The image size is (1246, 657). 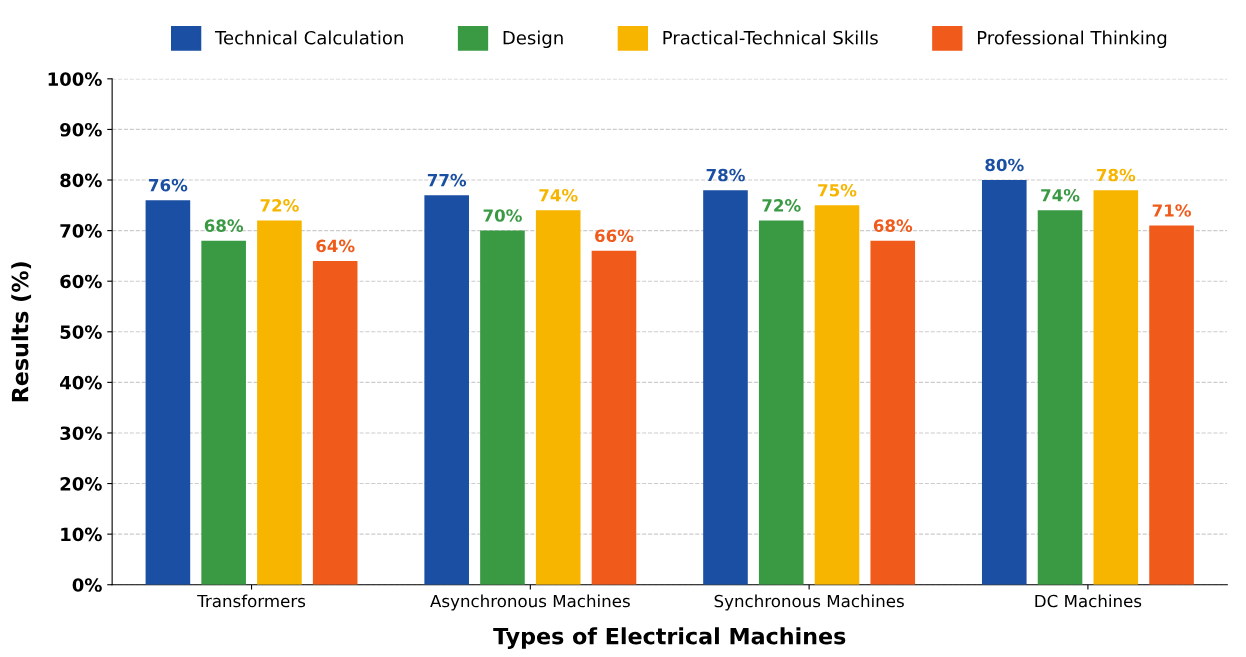 What do you see at coordinates (502, 215) in the screenshot?
I see `data-label: 70%` at bounding box center [502, 215].